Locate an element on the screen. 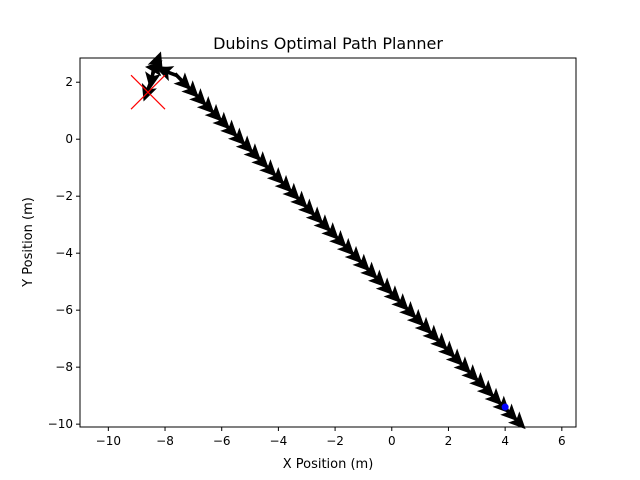  x-tick-label: −2 is located at coordinates (335, 441).